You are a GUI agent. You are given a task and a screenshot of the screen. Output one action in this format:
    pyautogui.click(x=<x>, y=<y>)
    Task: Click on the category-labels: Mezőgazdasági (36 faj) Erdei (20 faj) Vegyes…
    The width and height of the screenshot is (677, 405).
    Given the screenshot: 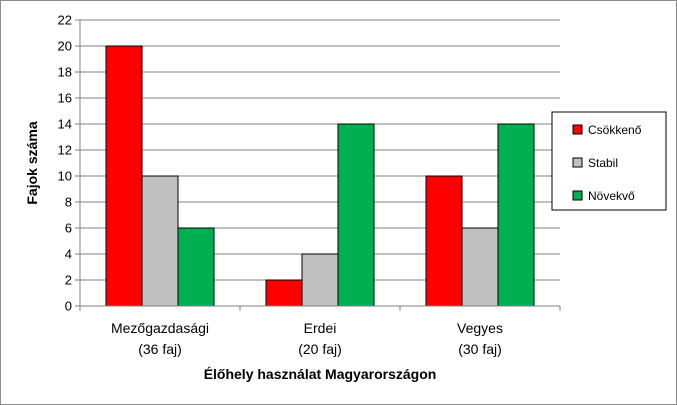 What is the action you would take?
    pyautogui.click(x=307, y=338)
    